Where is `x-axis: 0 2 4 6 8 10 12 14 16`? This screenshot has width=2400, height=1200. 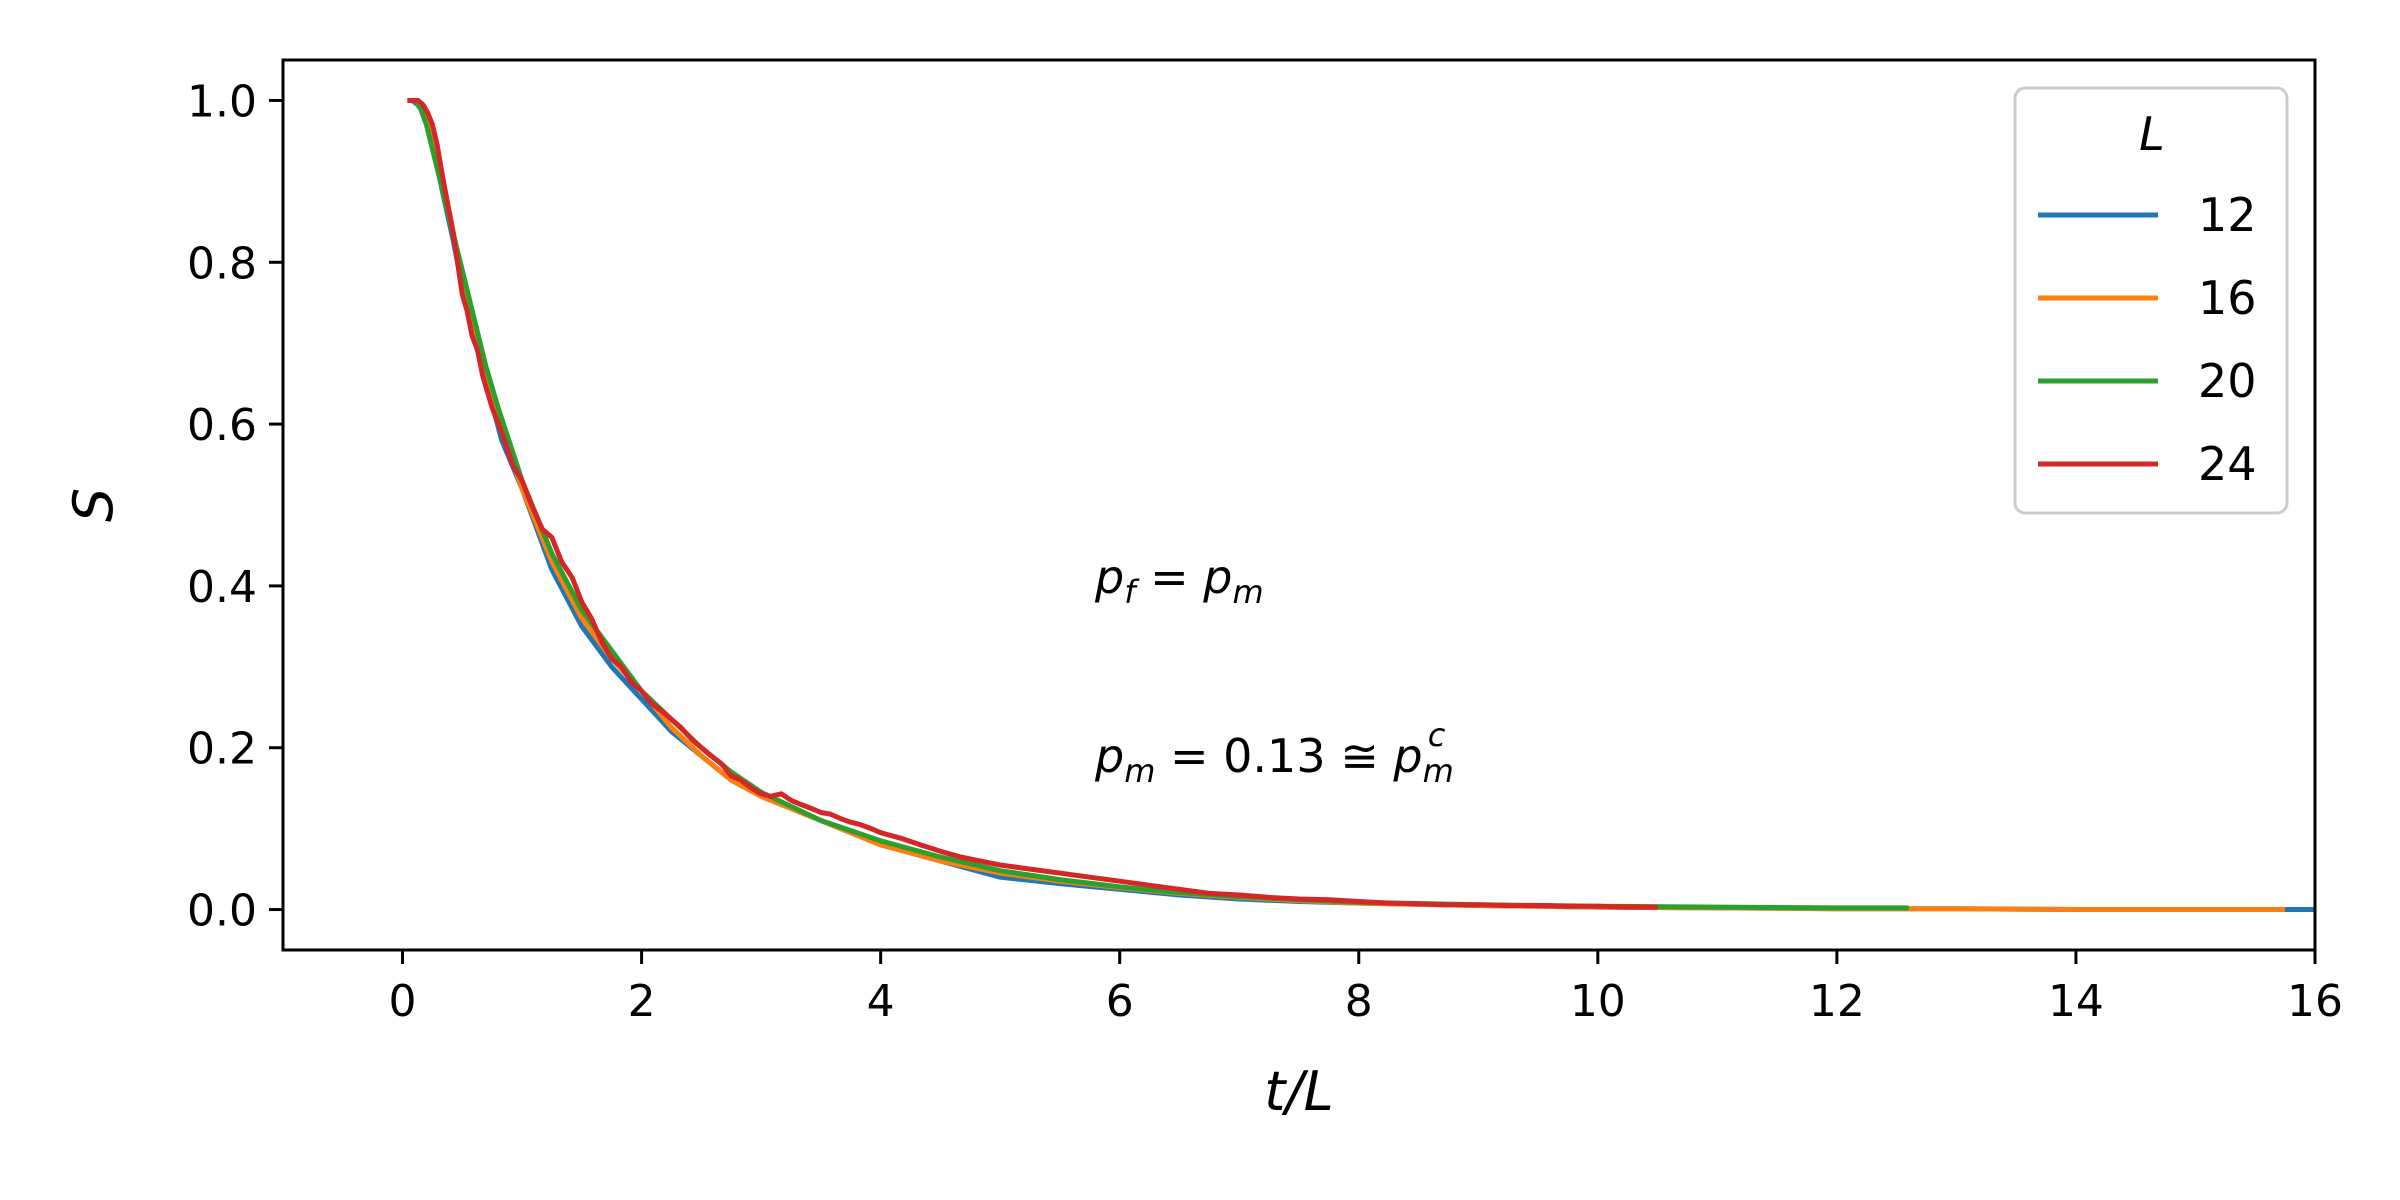
x-axis: 0 2 4 6 8 10 12 14 16 is located at coordinates (1366, 988).